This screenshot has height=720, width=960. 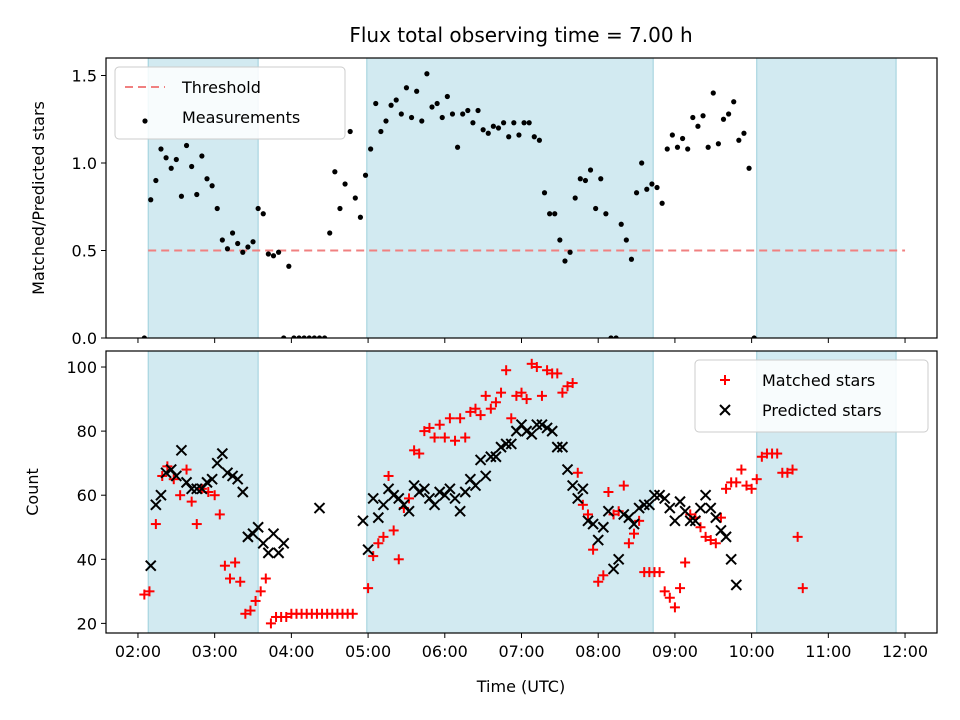 I want to click on x-tick-label: 10:00, so click(x=752, y=651).